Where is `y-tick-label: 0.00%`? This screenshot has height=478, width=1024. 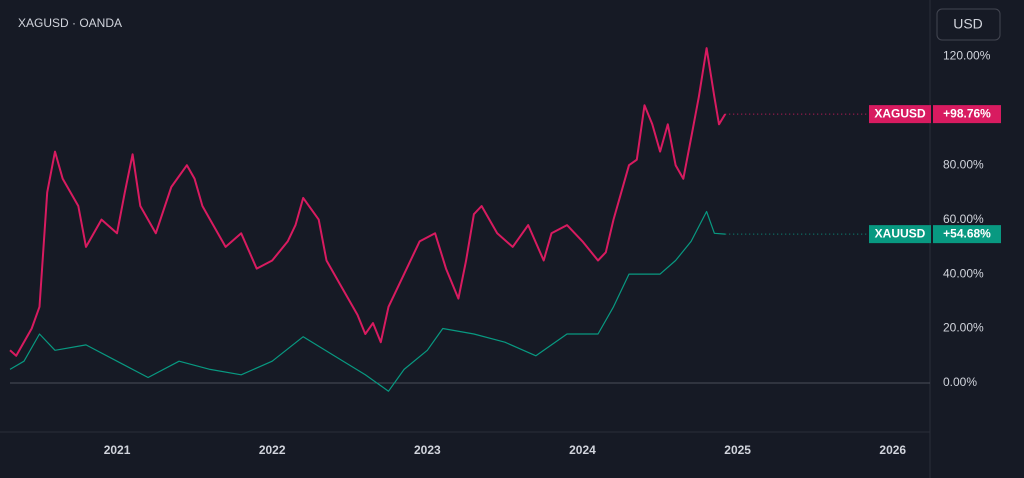
y-tick-label: 0.00% is located at coordinates (960, 382).